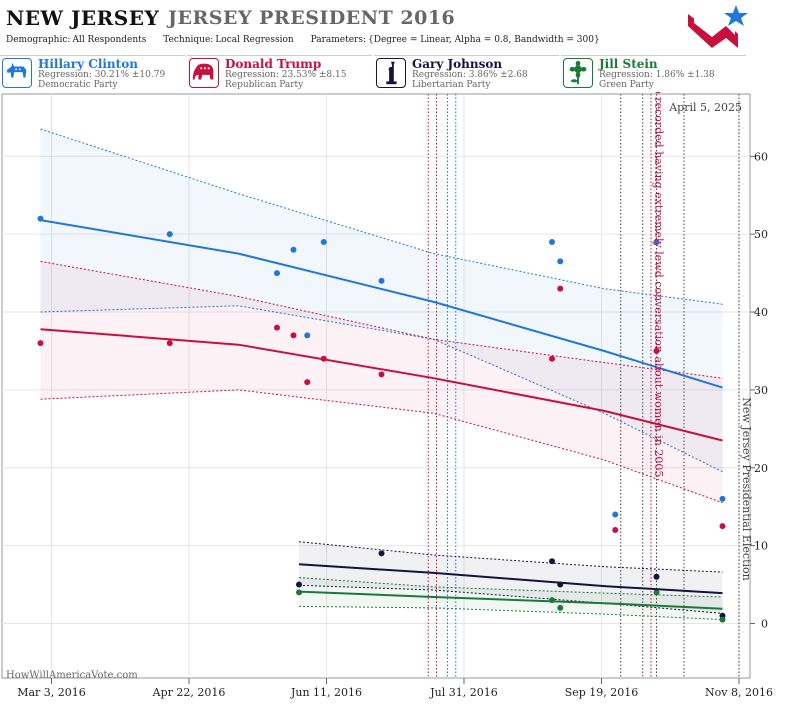  What do you see at coordinates (286, 75) in the screenshot?
I see `candidate-regression: Regression: 23.53% ±8.15` at bounding box center [286, 75].